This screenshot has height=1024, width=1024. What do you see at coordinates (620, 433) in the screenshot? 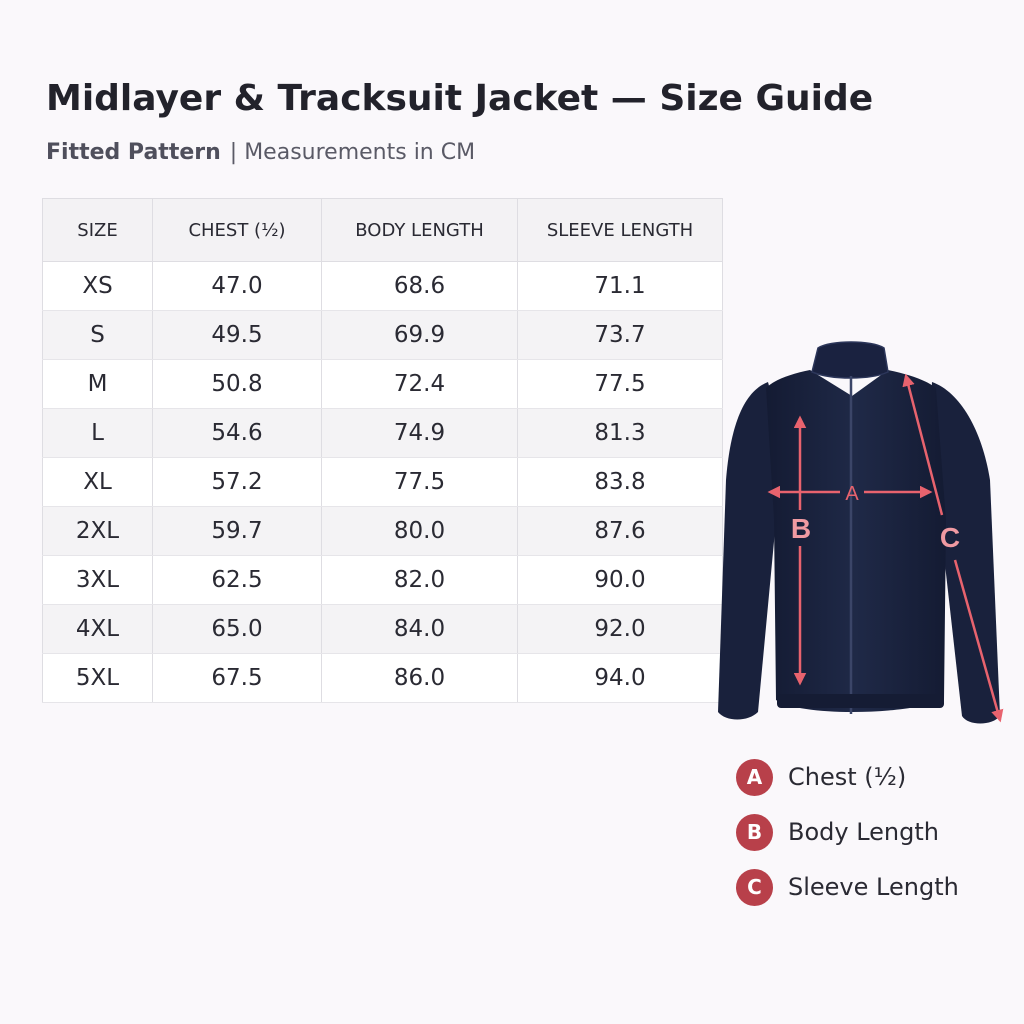
I see `cell-sleeve-length: 81.3` at bounding box center [620, 433].